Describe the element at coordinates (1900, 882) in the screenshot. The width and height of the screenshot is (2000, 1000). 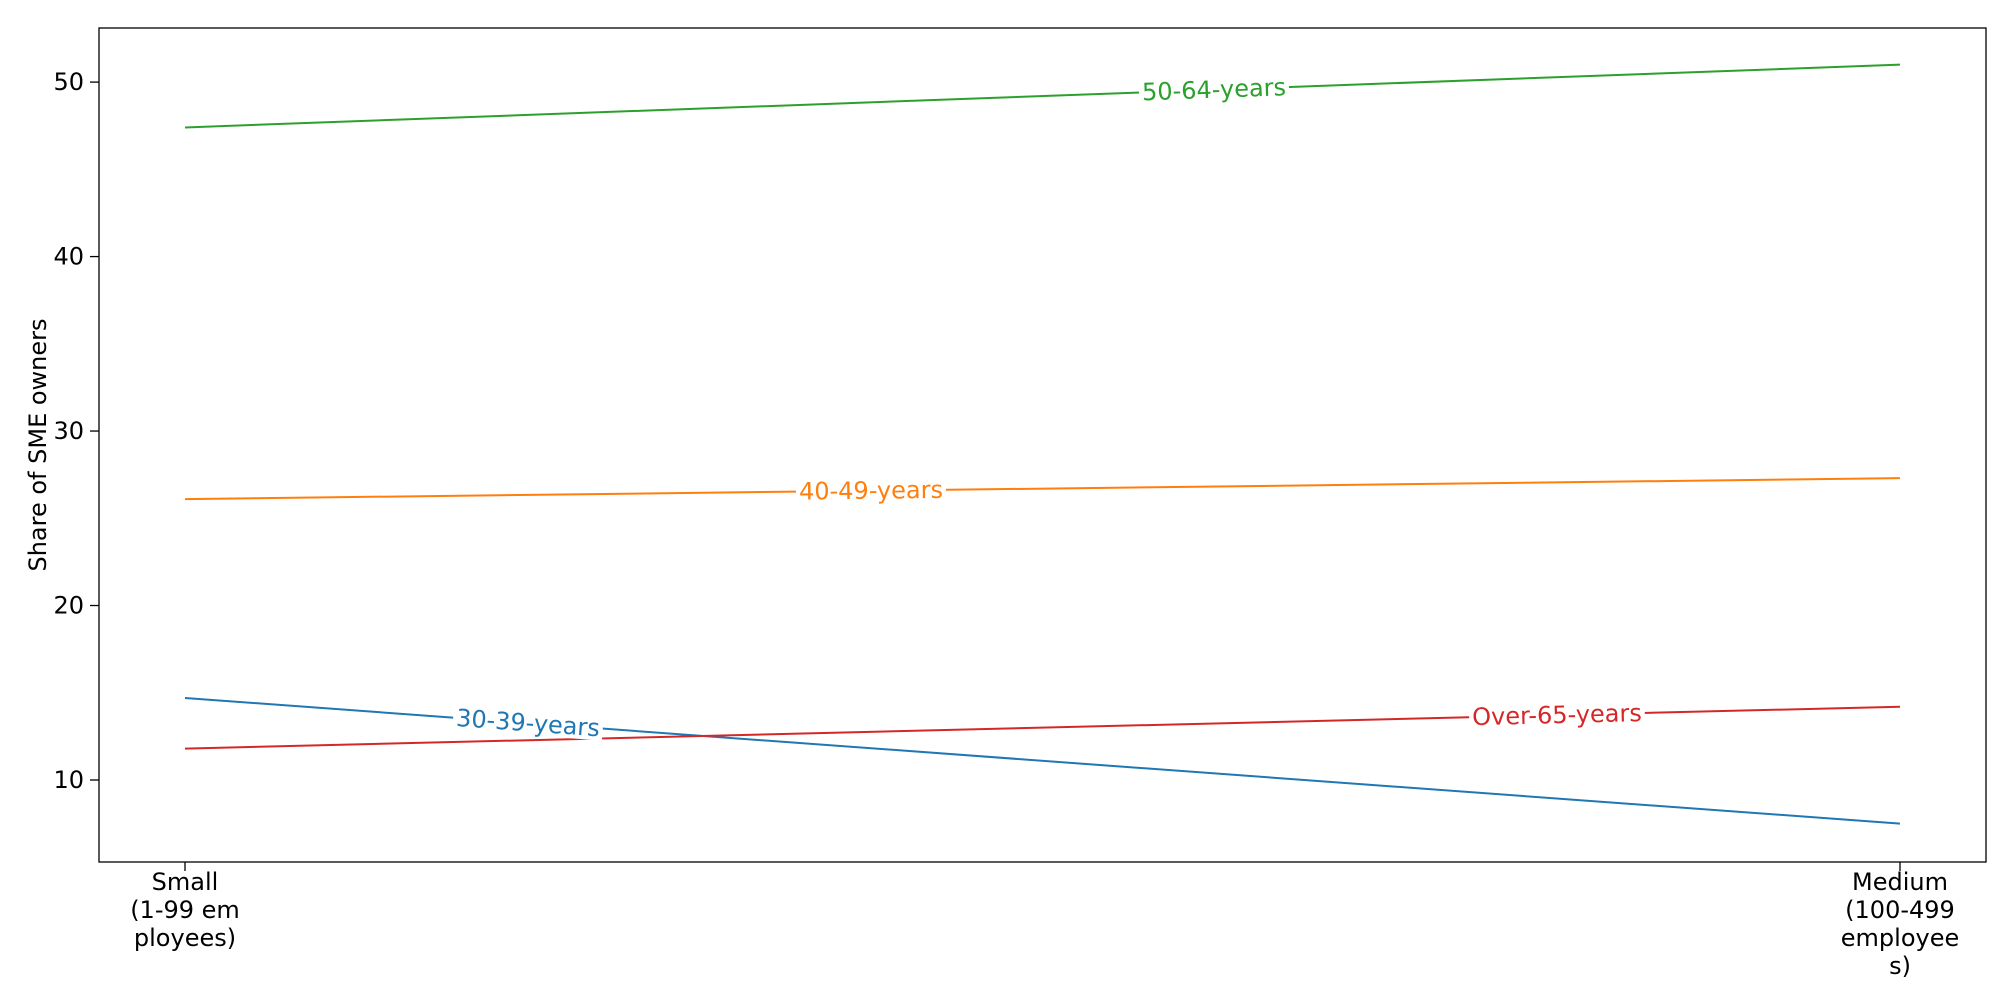
I see `x-tick-label-line: Medium` at that location.